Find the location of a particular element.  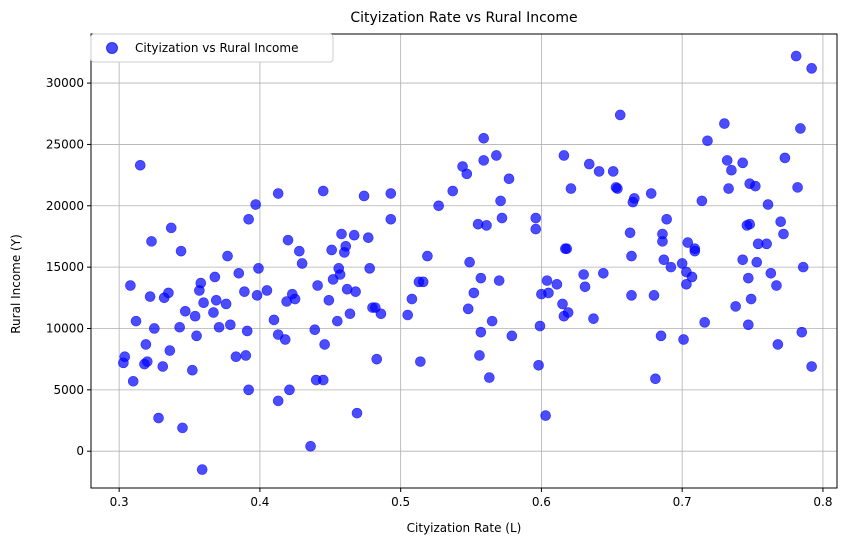

legend-box is located at coordinates (212, 48).